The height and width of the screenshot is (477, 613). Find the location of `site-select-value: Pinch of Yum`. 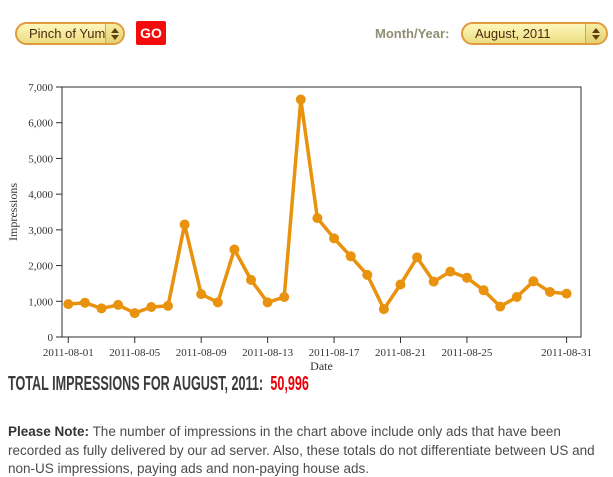

site-select-value: Pinch of Yum is located at coordinates (67, 33).